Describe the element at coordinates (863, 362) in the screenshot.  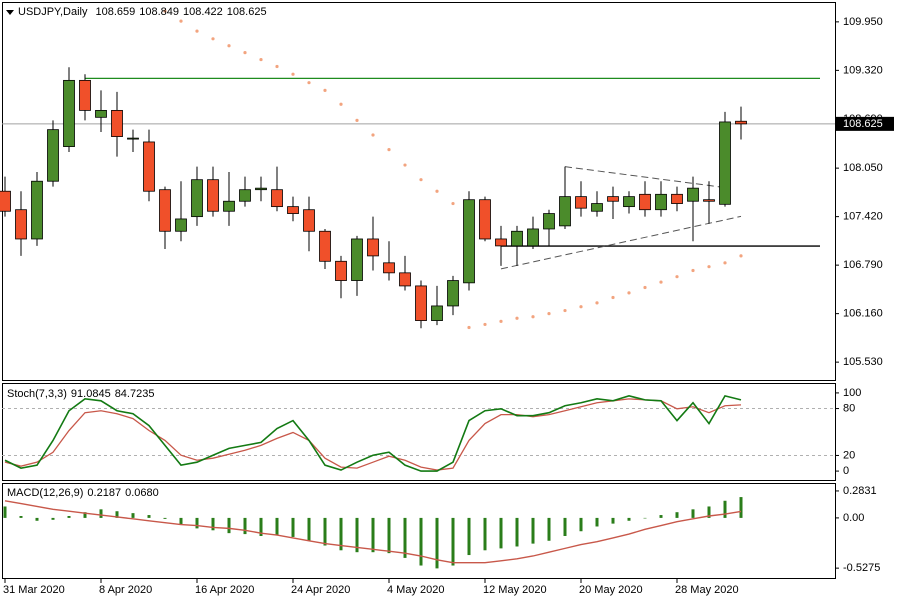
I see `y-tick-label: 105.530` at that location.